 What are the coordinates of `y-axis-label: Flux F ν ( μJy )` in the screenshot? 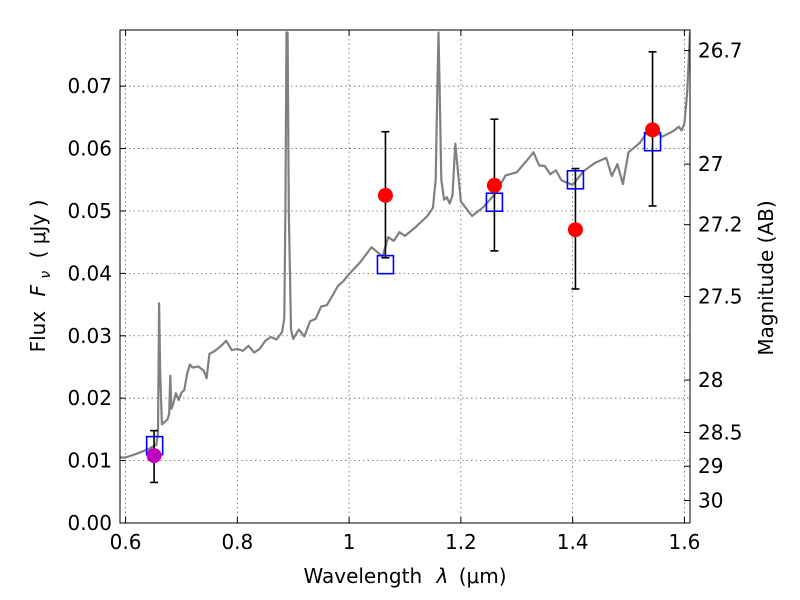 It's located at (40, 276).